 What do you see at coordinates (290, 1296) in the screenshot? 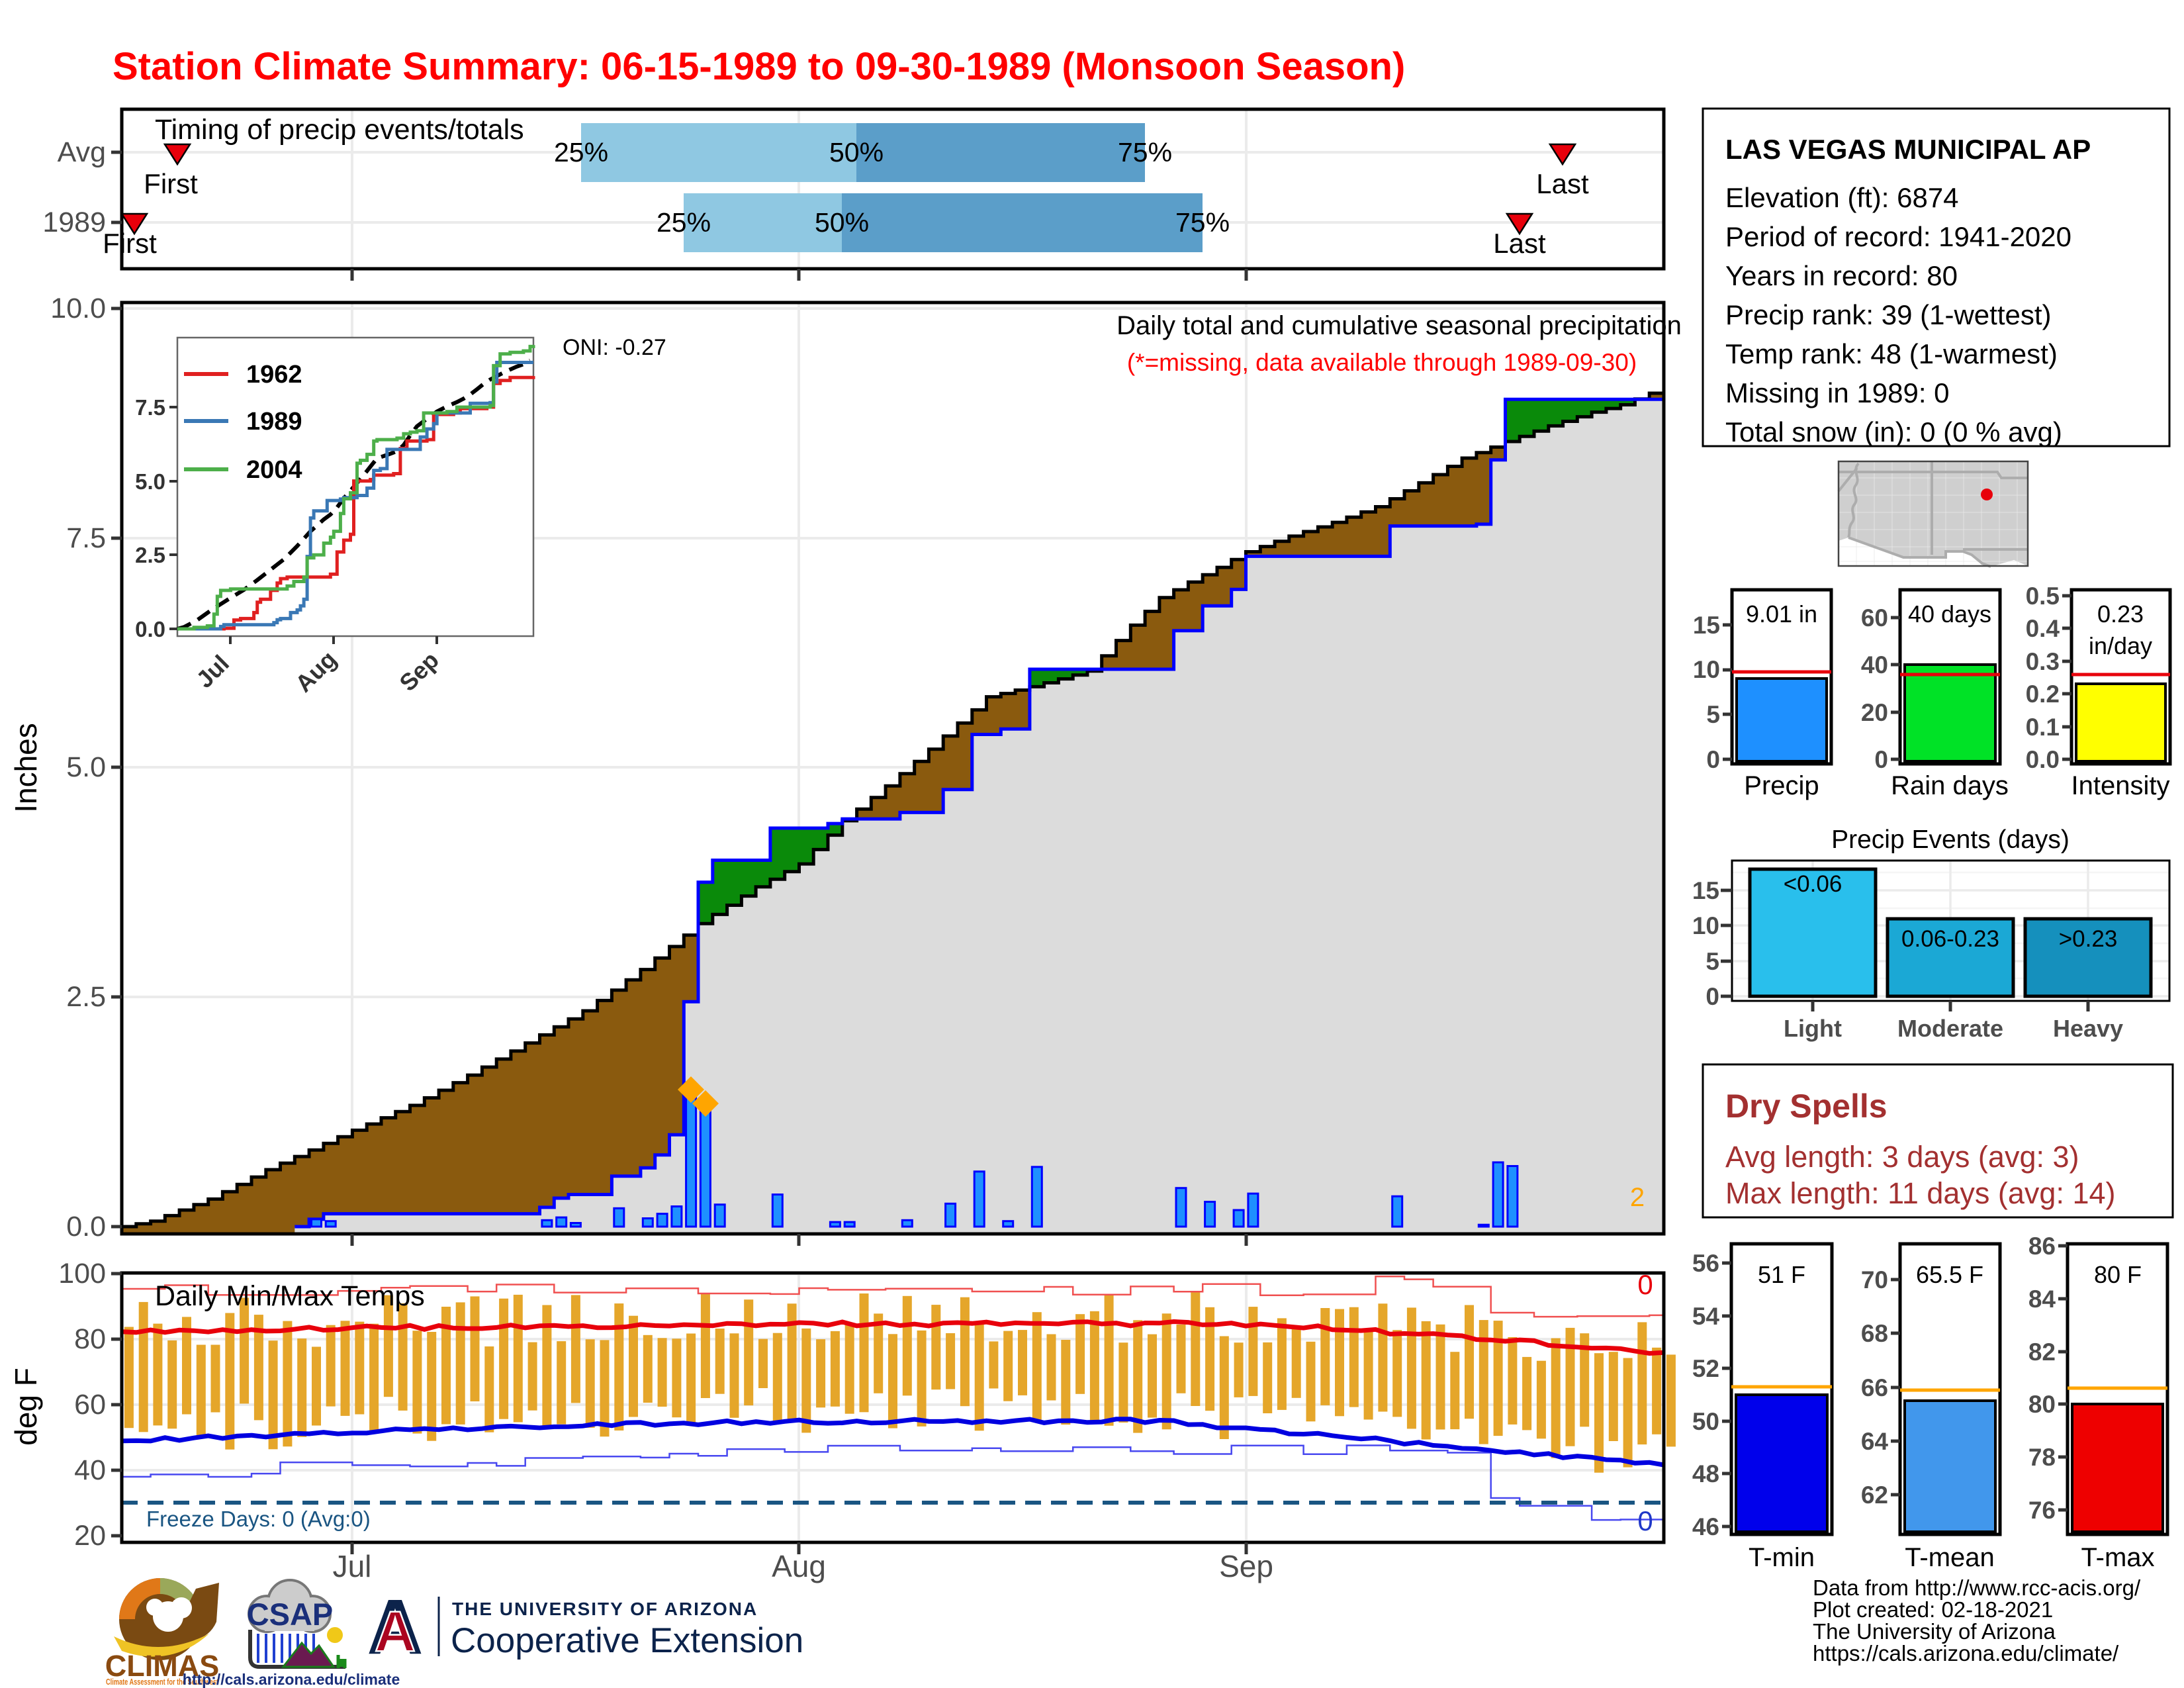
I see `svg-text: Daily Min/Max Temps` at bounding box center [290, 1296].